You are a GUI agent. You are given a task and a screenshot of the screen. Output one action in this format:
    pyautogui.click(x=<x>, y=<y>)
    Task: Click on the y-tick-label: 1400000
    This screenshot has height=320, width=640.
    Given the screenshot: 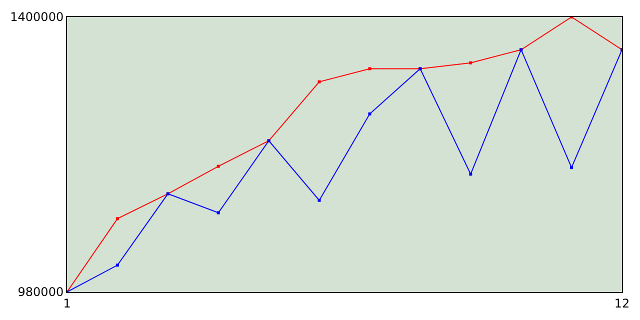 What is the action you would take?
    pyautogui.click(x=37, y=17)
    